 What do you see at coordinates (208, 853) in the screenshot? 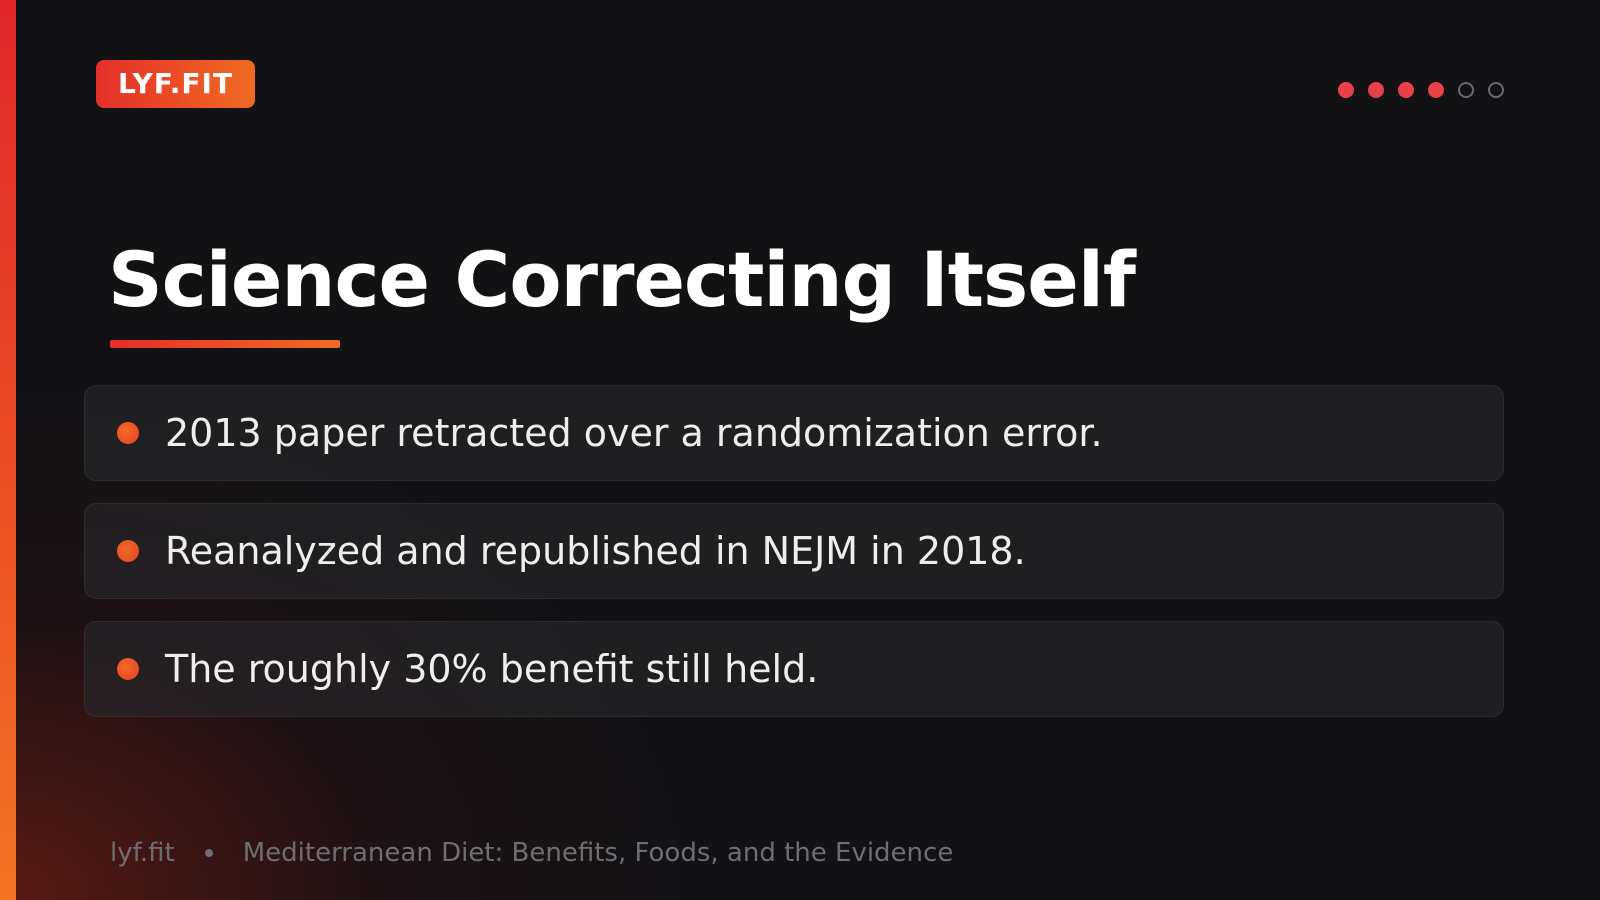
I see `footer-separator` at bounding box center [208, 853].